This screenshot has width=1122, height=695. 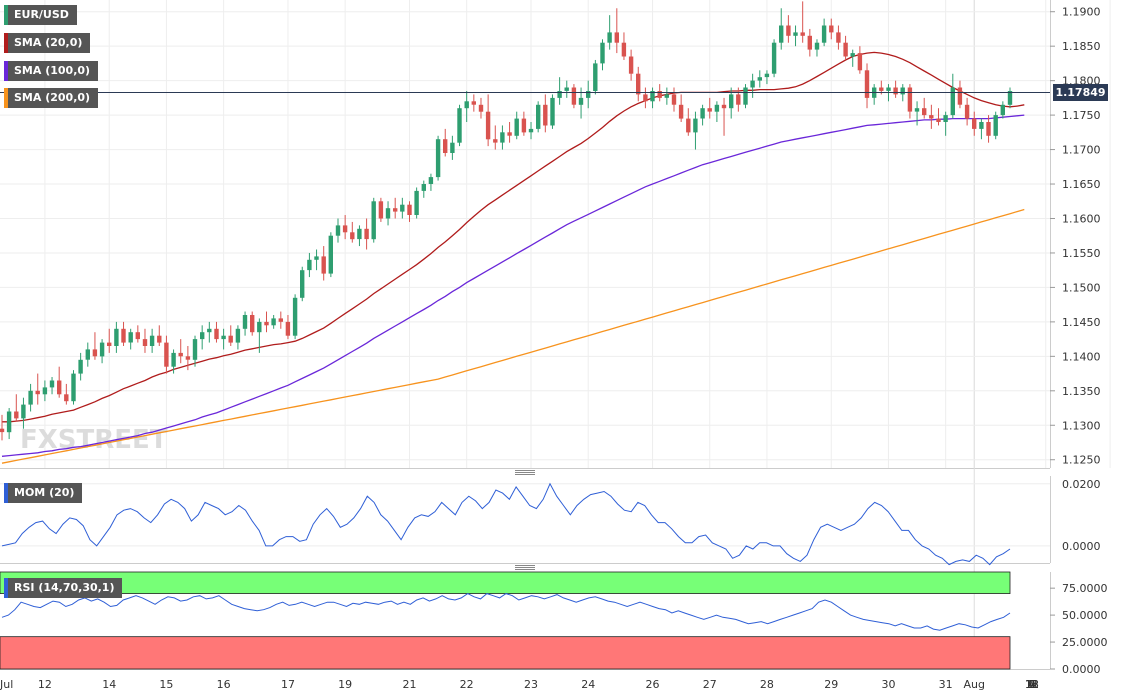 I want to click on x-tick-label: 5, so click(x=1032, y=684).